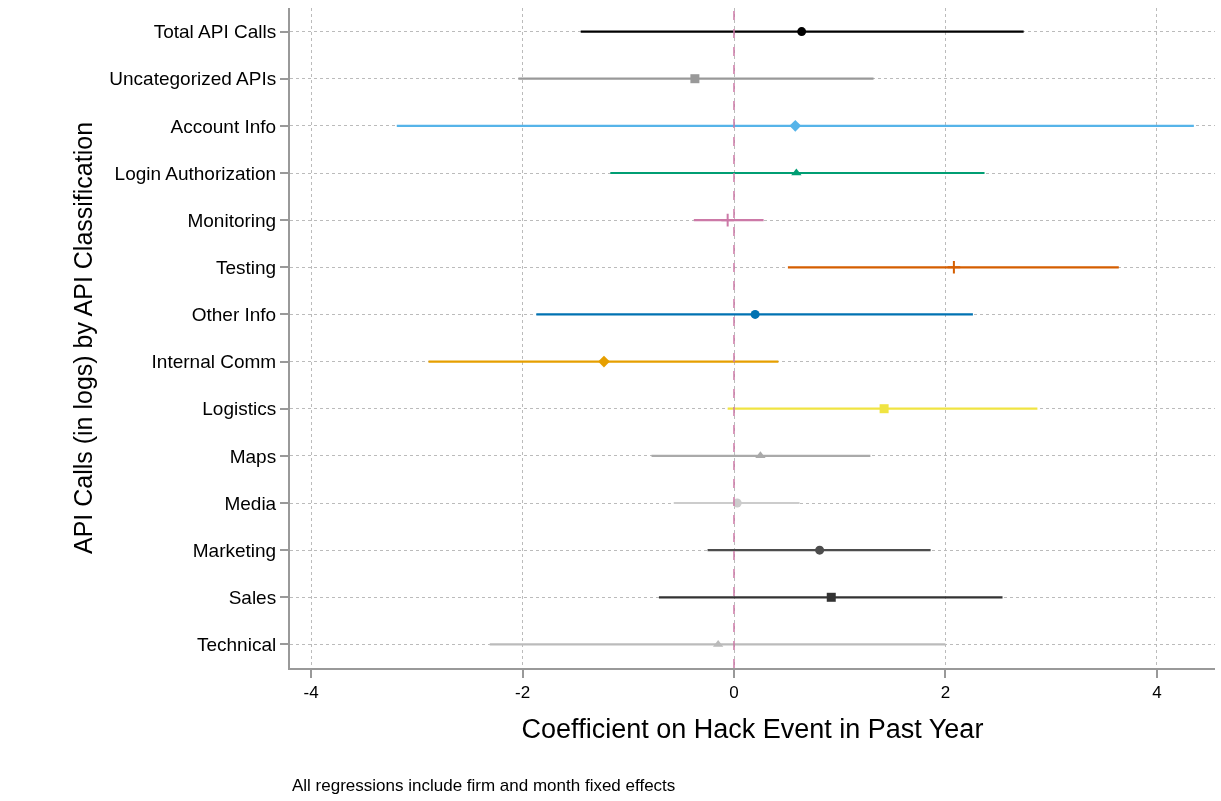  What do you see at coordinates (523, 693) in the screenshot?
I see `x-tick-label: -2` at bounding box center [523, 693].